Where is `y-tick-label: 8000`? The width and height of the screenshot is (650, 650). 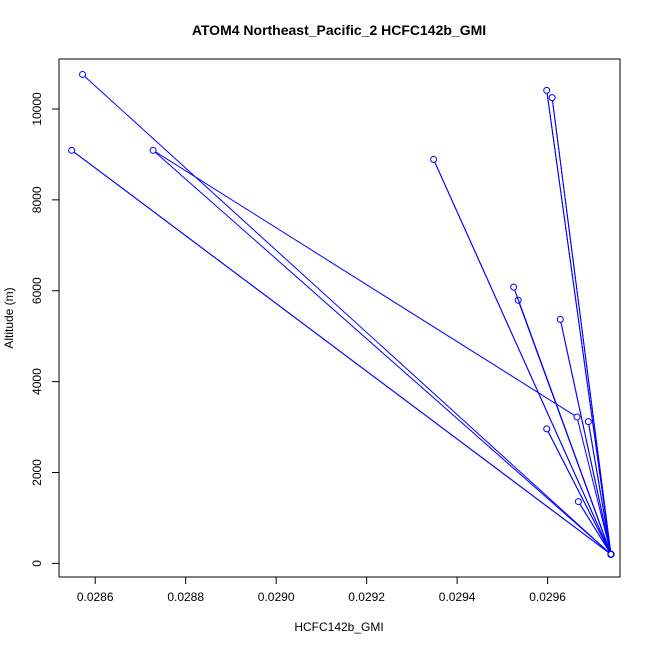
y-tick-label: 8000 is located at coordinates (37, 199).